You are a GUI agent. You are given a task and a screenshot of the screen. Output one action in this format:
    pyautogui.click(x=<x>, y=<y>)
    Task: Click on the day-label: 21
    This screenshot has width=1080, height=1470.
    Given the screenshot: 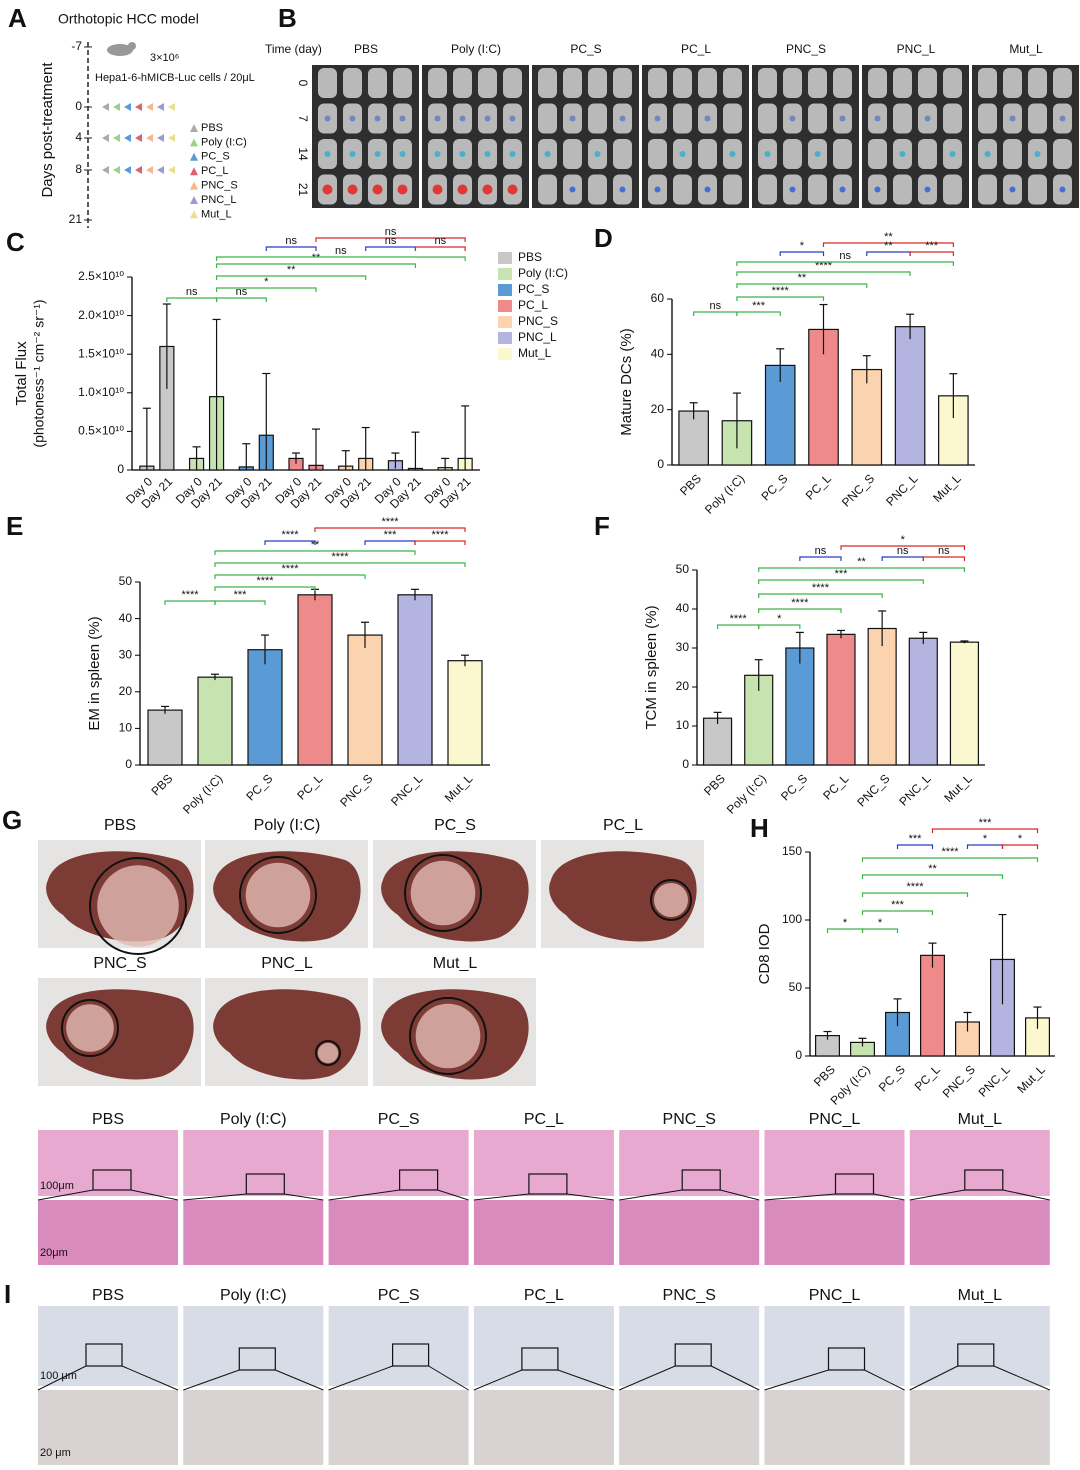 What is the action you would take?
    pyautogui.click(x=76, y=219)
    